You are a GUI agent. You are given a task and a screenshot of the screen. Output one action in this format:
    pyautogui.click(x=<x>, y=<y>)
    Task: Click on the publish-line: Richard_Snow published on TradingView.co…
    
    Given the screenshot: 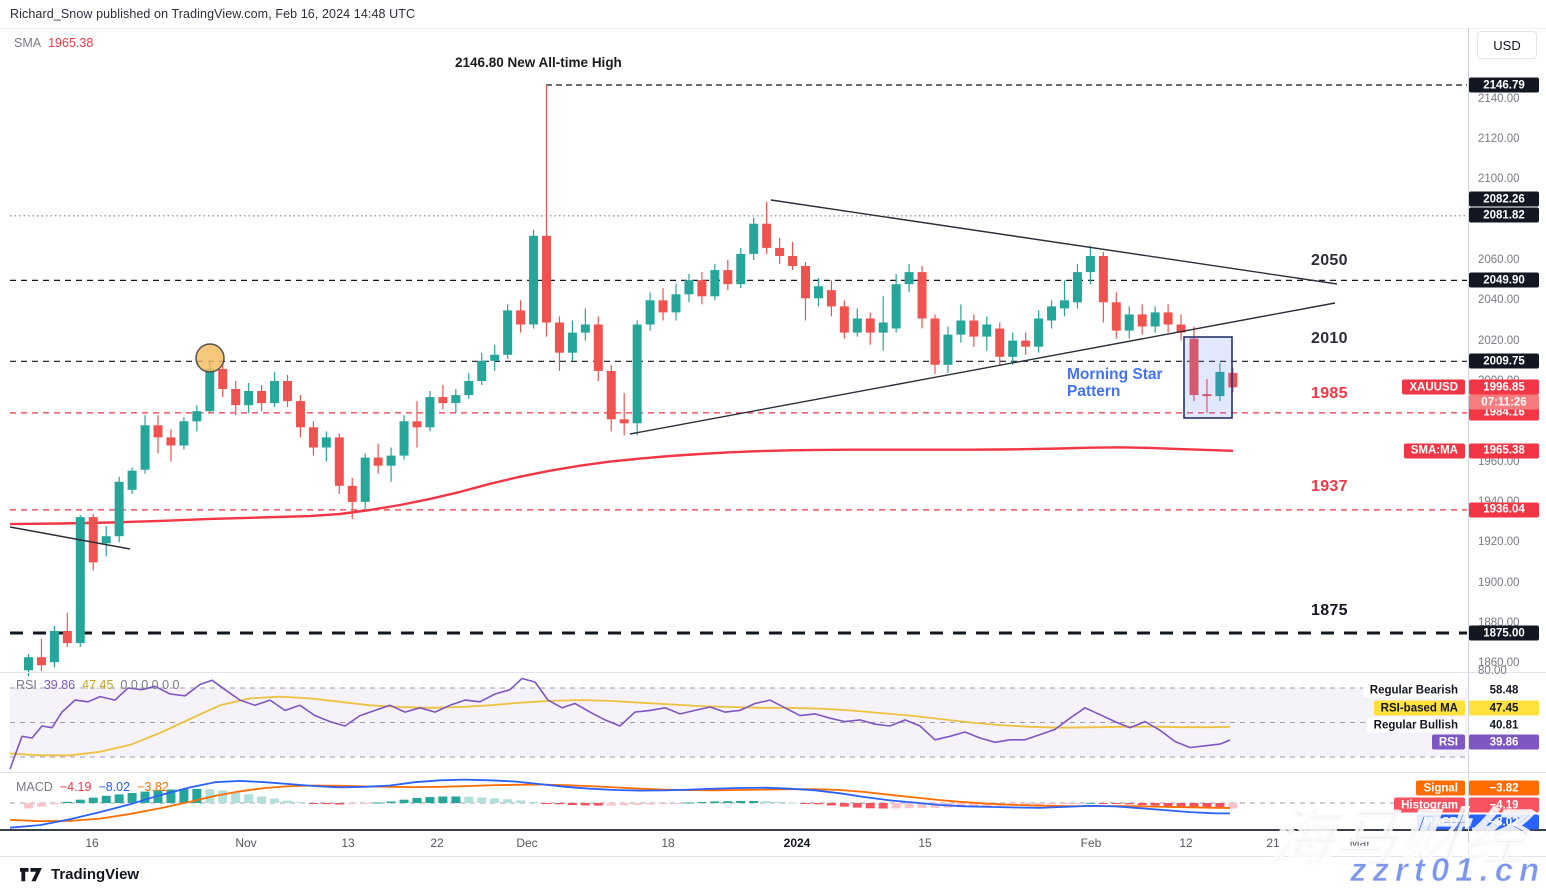 What is the action you would take?
    pyautogui.click(x=213, y=14)
    